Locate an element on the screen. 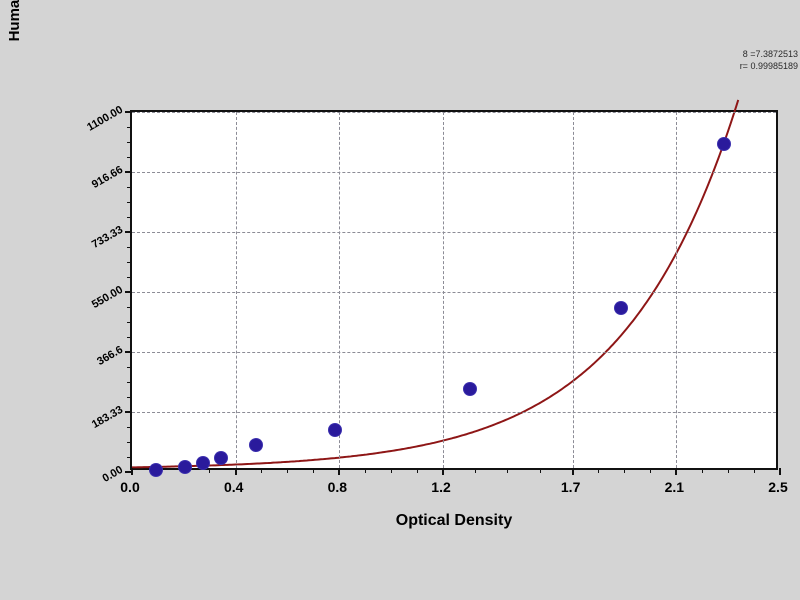  x-axis-tick-label: 2.1 is located at coordinates (674, 487).